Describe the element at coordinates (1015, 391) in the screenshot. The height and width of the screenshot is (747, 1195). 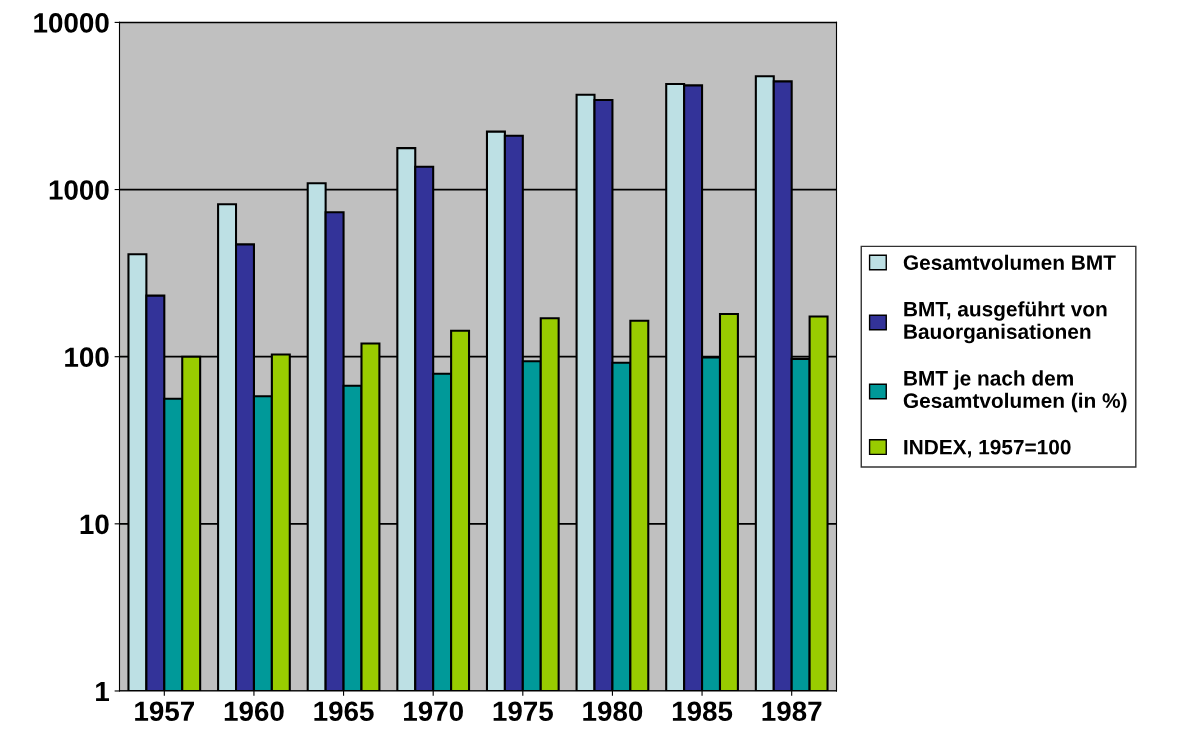
I see `legend-label: BMT je nach dem Gesamtvolumen (in %)` at that location.